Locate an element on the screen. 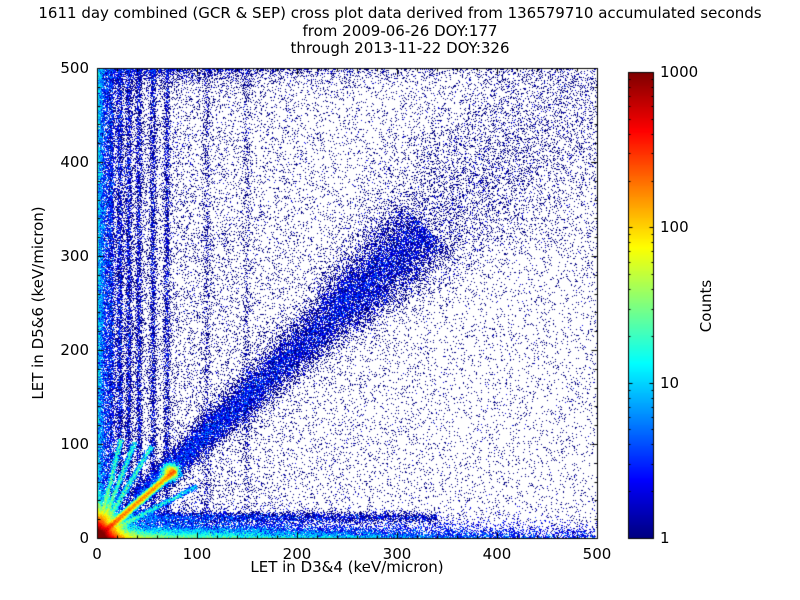 Image resolution: width=800 pixels, height=600 pixels. colorbar-tick-label: 1000 is located at coordinates (679, 72).